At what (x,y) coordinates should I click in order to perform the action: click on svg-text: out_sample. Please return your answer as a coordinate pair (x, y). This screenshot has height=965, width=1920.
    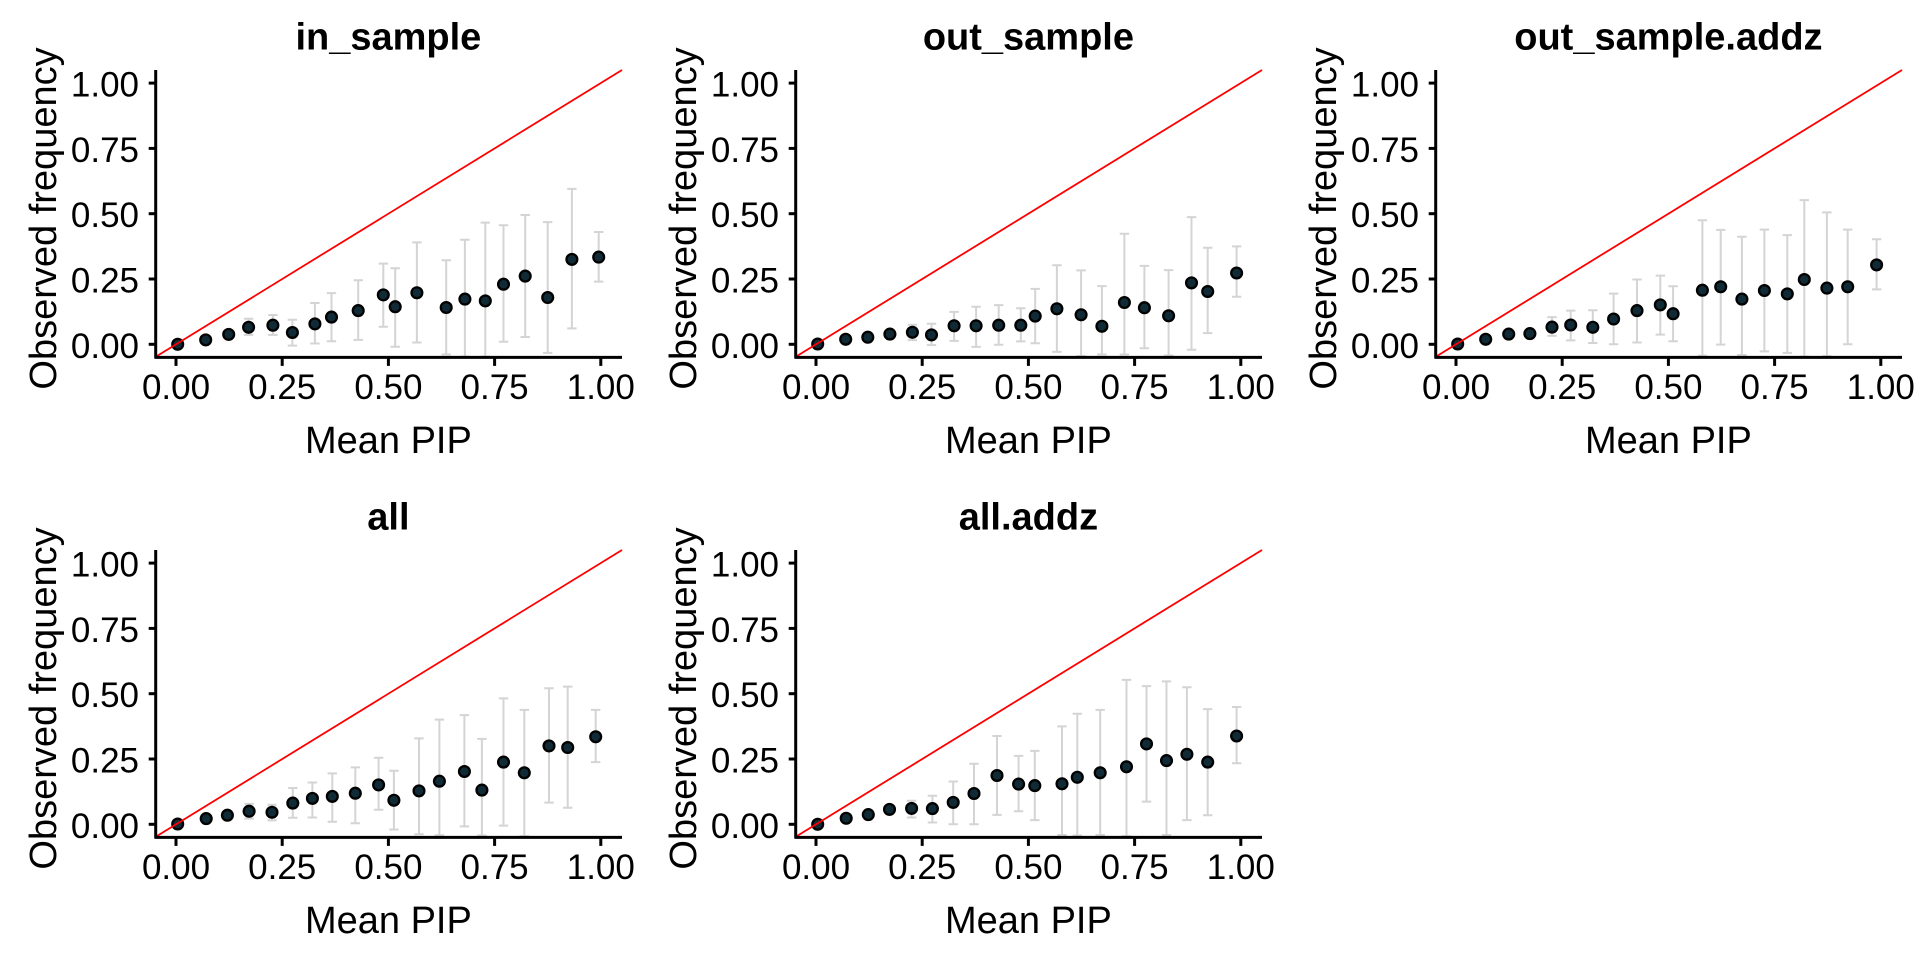
    Looking at the image, I should click on (1028, 37).